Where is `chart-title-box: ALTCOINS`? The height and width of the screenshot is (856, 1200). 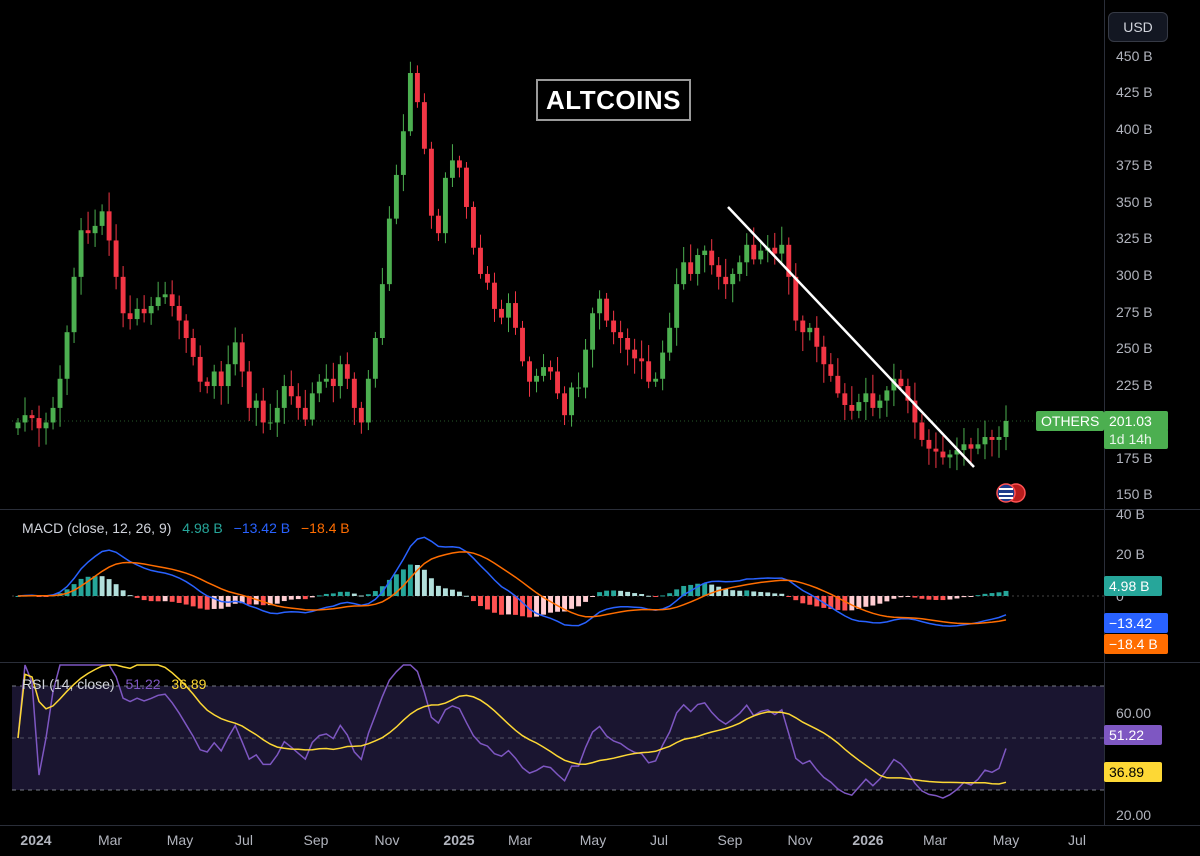 chart-title-box: ALTCOINS is located at coordinates (613, 100).